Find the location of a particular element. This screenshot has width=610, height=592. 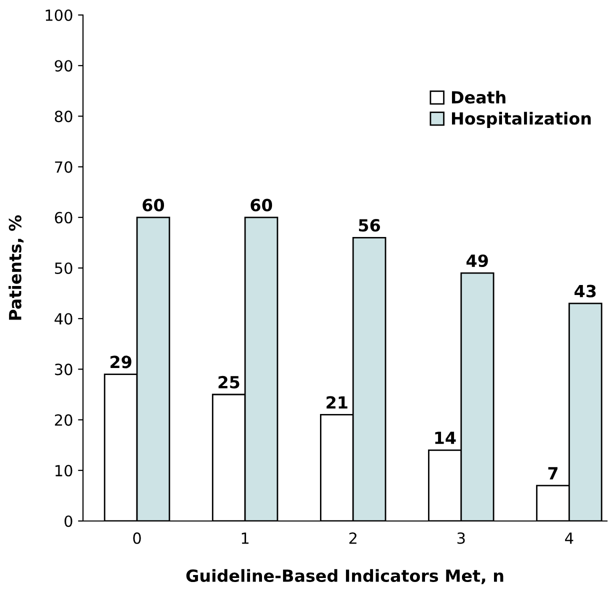

data-label: 14 is located at coordinates (445, 438).